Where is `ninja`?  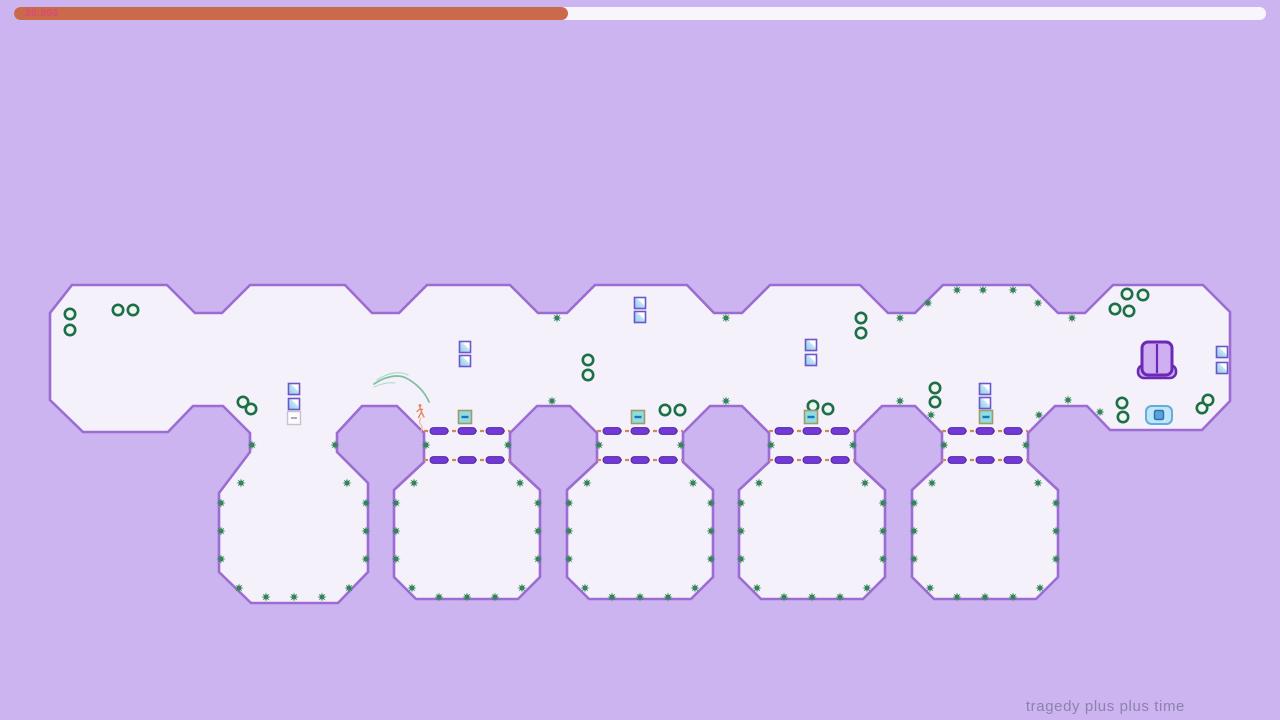
ninja is located at coordinates (420, 418).